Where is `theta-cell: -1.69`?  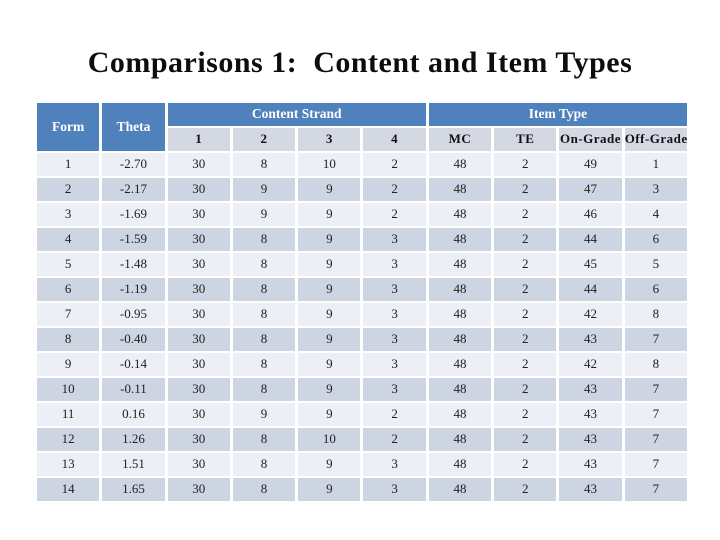 theta-cell: -1.69 is located at coordinates (133, 214).